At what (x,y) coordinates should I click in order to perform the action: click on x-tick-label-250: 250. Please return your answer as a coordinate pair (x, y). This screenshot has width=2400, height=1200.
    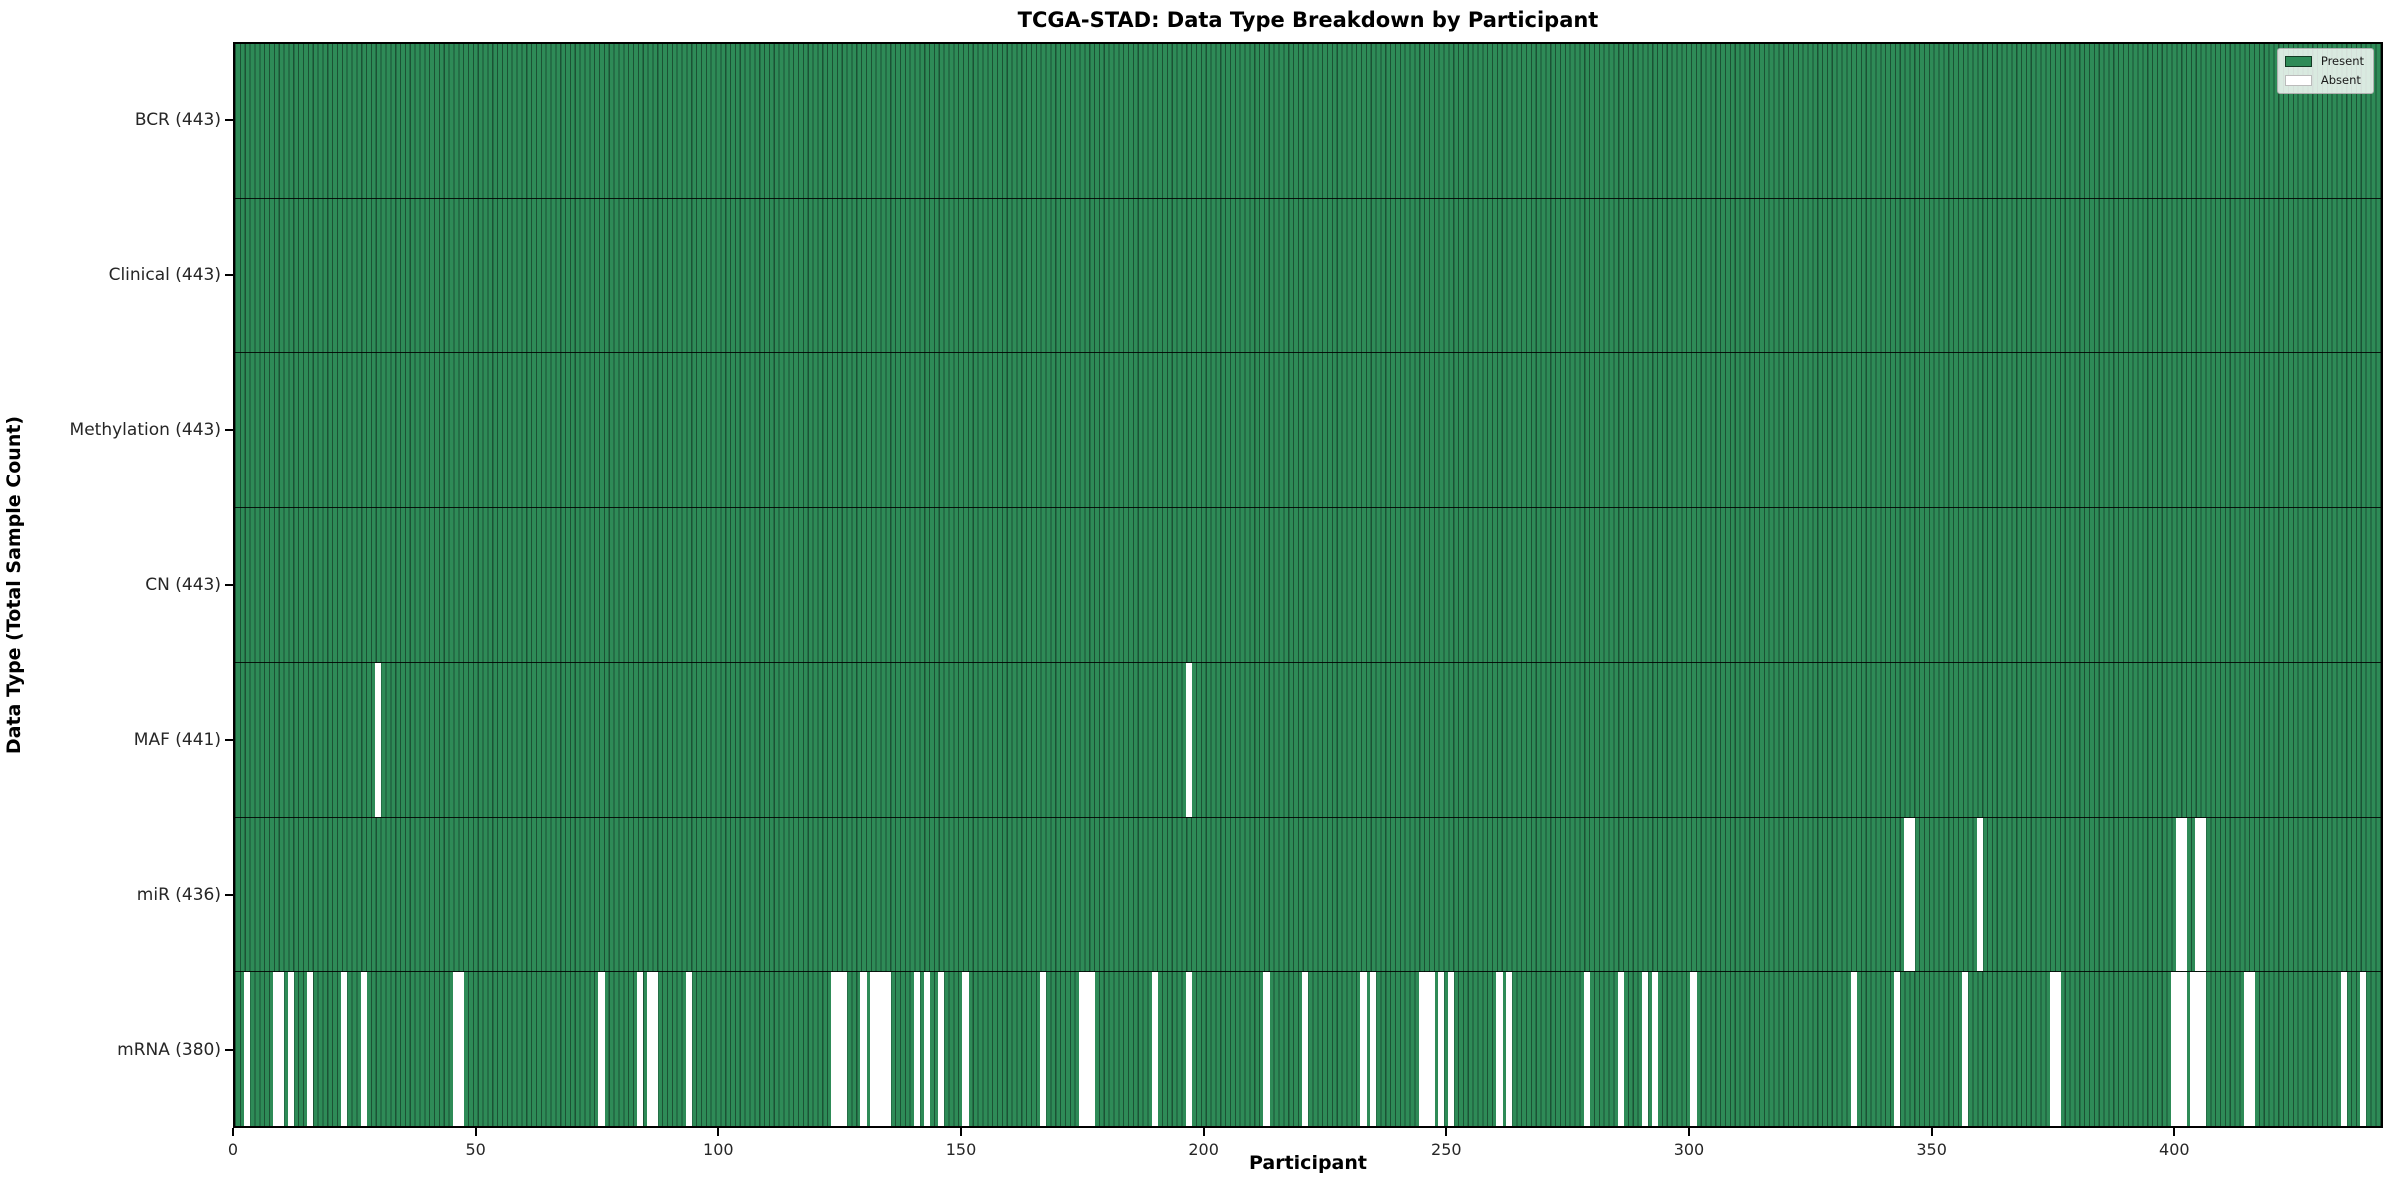
    Looking at the image, I should click on (1446, 1149).